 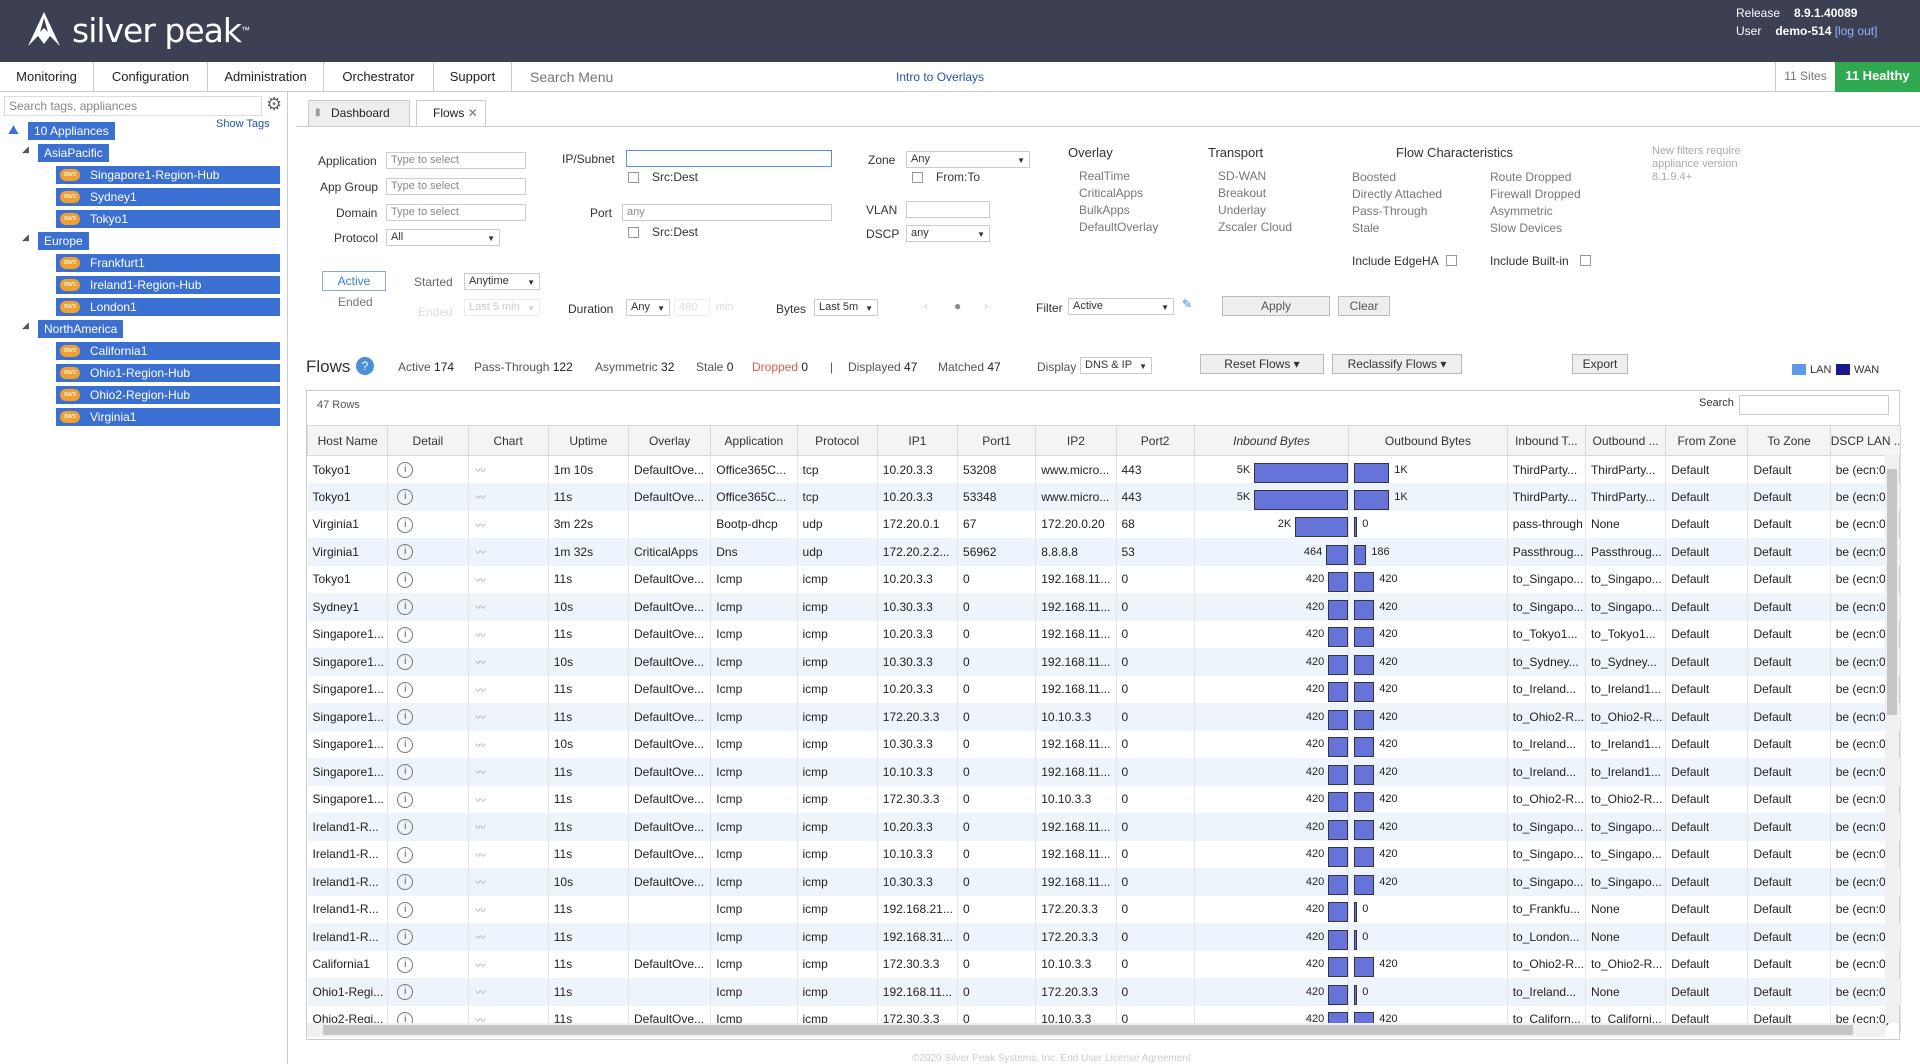 What do you see at coordinates (754, 440) in the screenshot?
I see `column-header: Application` at bounding box center [754, 440].